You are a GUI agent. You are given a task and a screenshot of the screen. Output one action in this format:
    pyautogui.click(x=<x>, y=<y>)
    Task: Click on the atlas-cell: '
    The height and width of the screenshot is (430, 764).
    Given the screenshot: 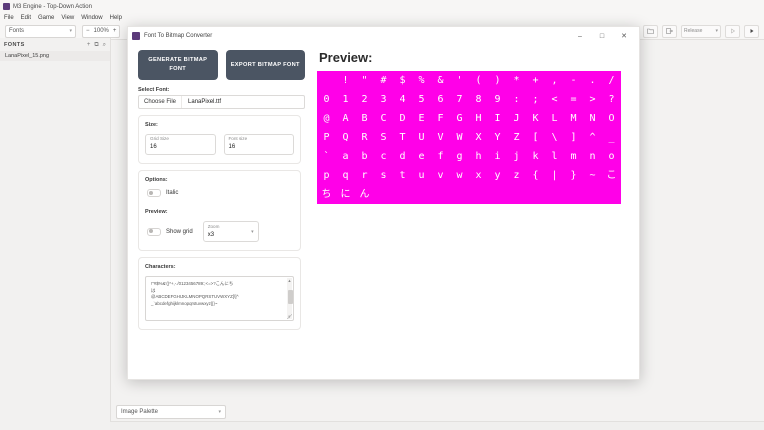 What is the action you would take?
    pyautogui.click(x=459, y=80)
    